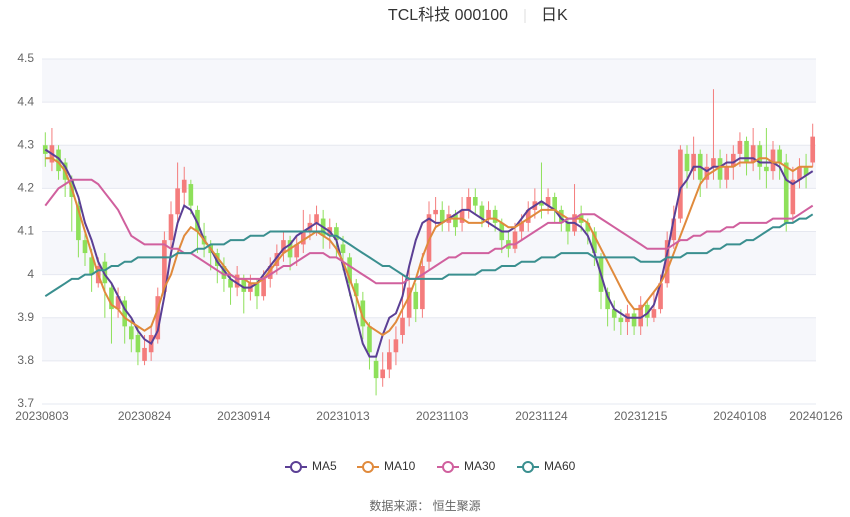 The width and height of the screenshot is (850, 517). I want to click on y-tick-label: 4.3, so click(25, 144).